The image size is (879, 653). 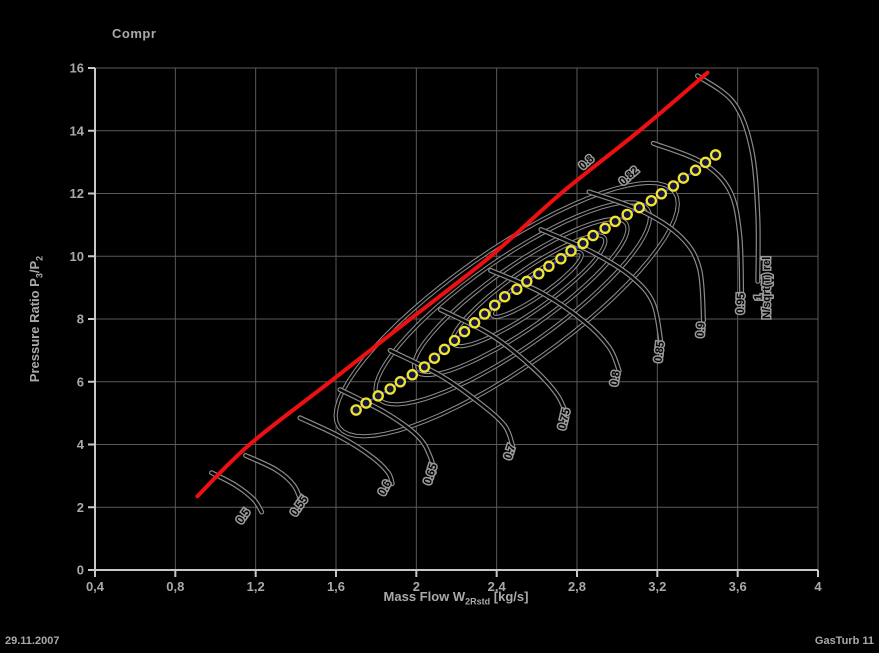 What do you see at coordinates (659, 352) in the screenshot?
I see `speed-line-label: 0.85` at bounding box center [659, 352].